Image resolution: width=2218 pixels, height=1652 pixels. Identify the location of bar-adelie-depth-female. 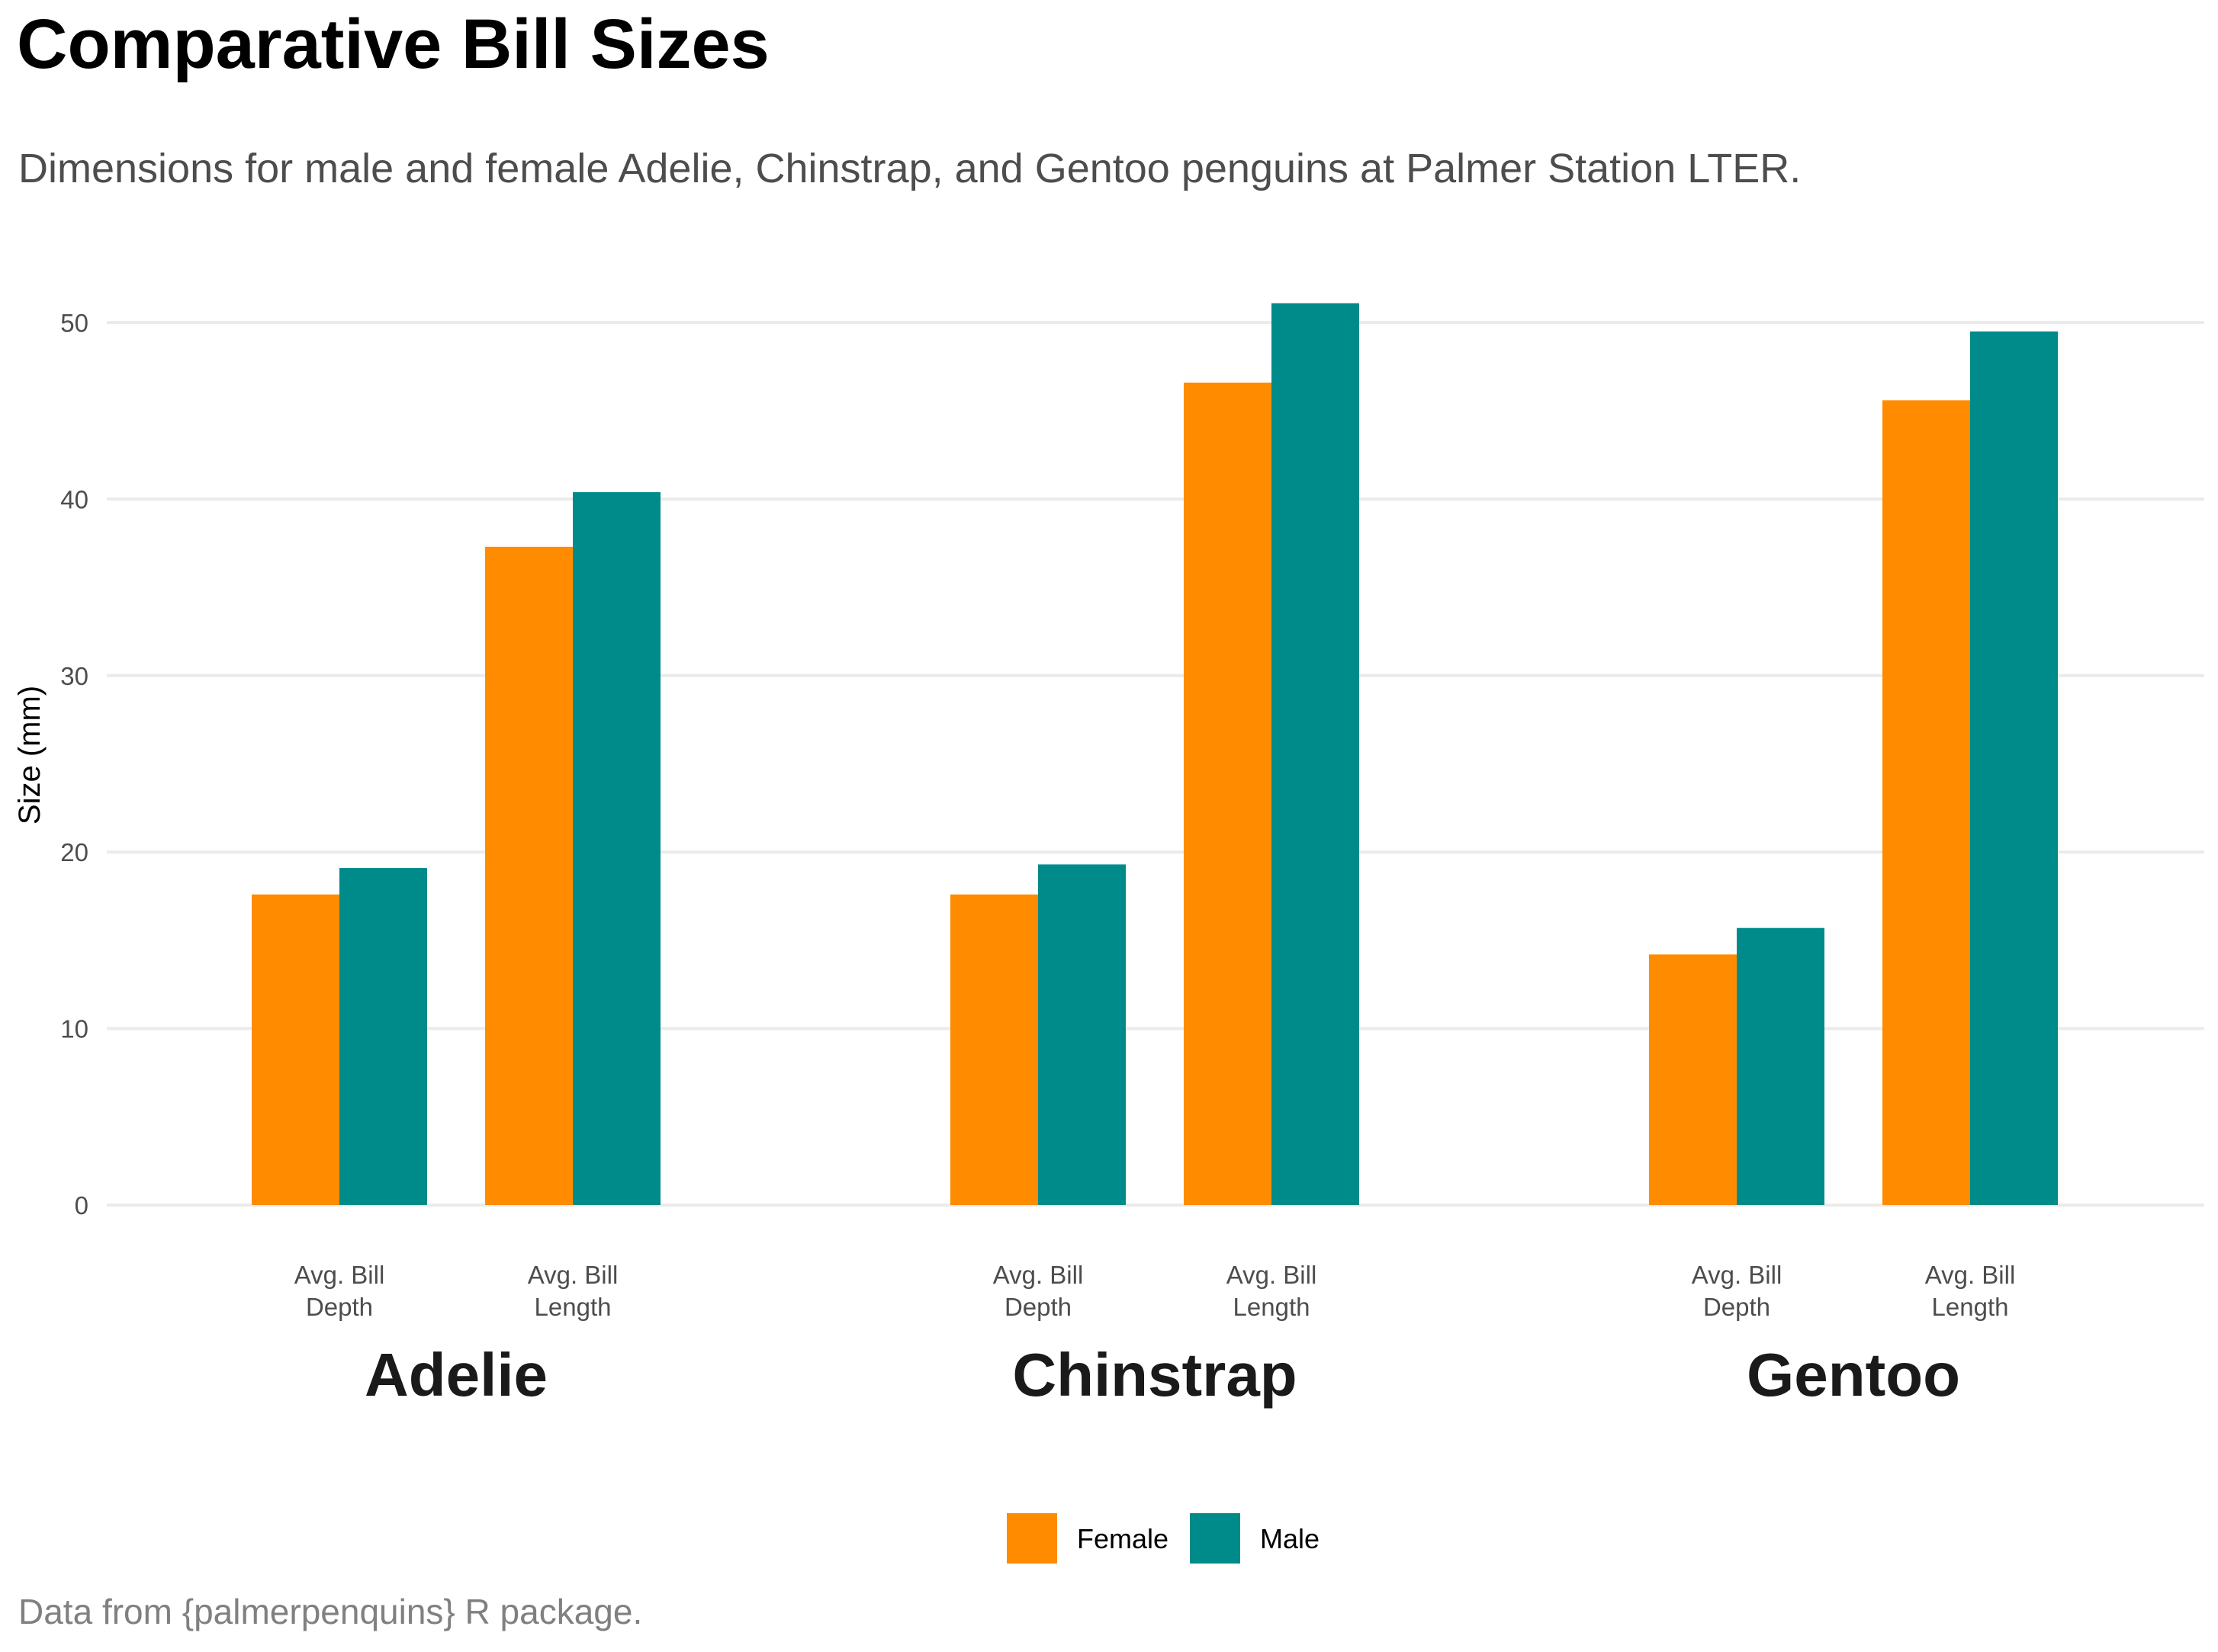
(295, 1049).